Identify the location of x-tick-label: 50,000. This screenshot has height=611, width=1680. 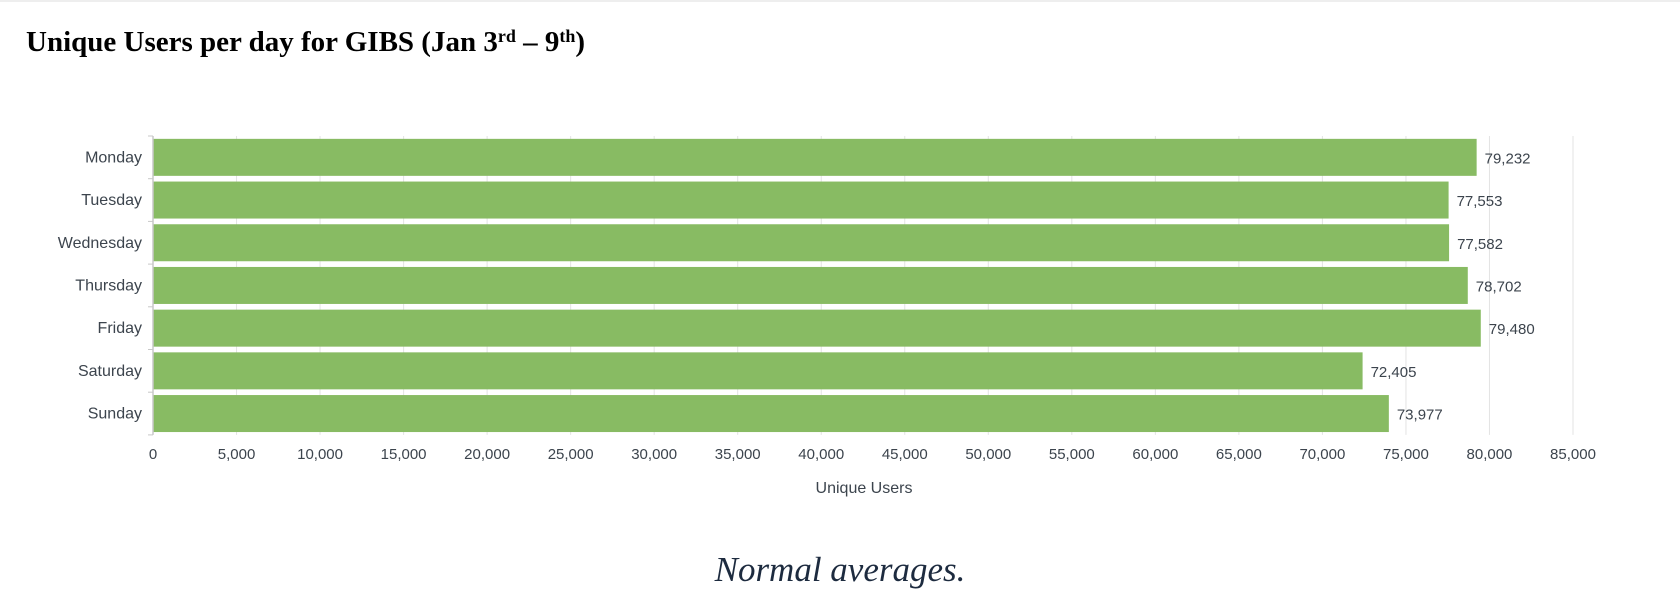
(988, 454).